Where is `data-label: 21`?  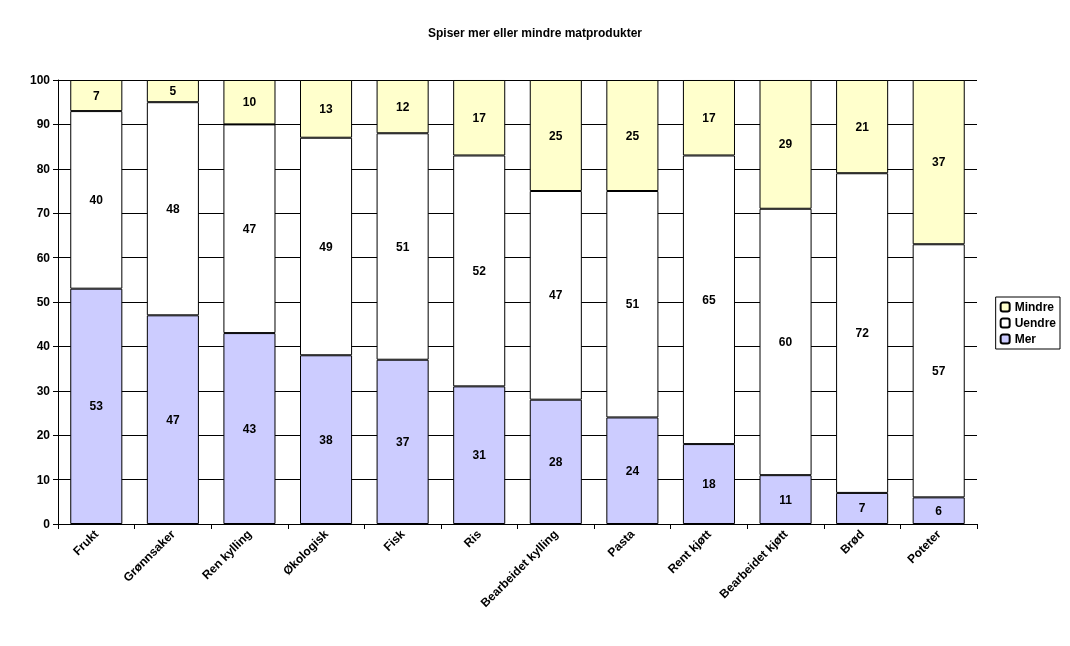
data-label: 21 is located at coordinates (862, 126).